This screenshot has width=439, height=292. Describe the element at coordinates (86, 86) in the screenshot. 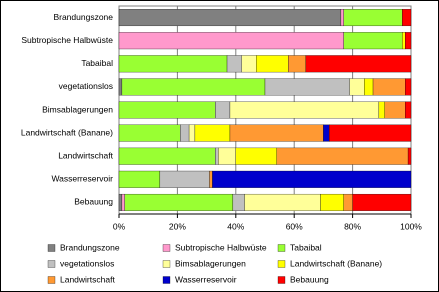

I see `y-tick-label: vegetationslos` at that location.